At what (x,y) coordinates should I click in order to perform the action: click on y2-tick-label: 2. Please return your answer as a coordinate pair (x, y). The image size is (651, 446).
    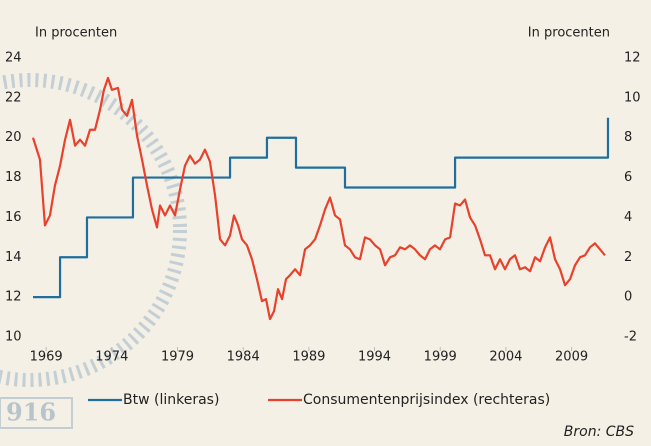
    Looking at the image, I should click on (628, 257).